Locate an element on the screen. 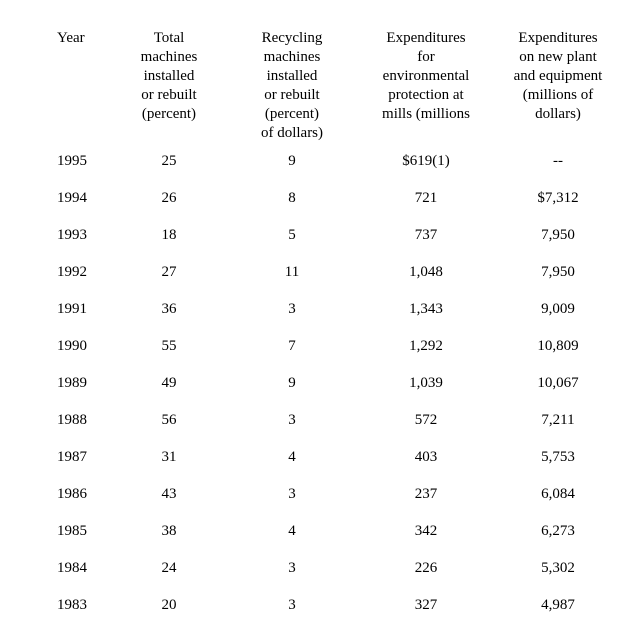  cell-env-expenditures: 327 is located at coordinates (426, 605).